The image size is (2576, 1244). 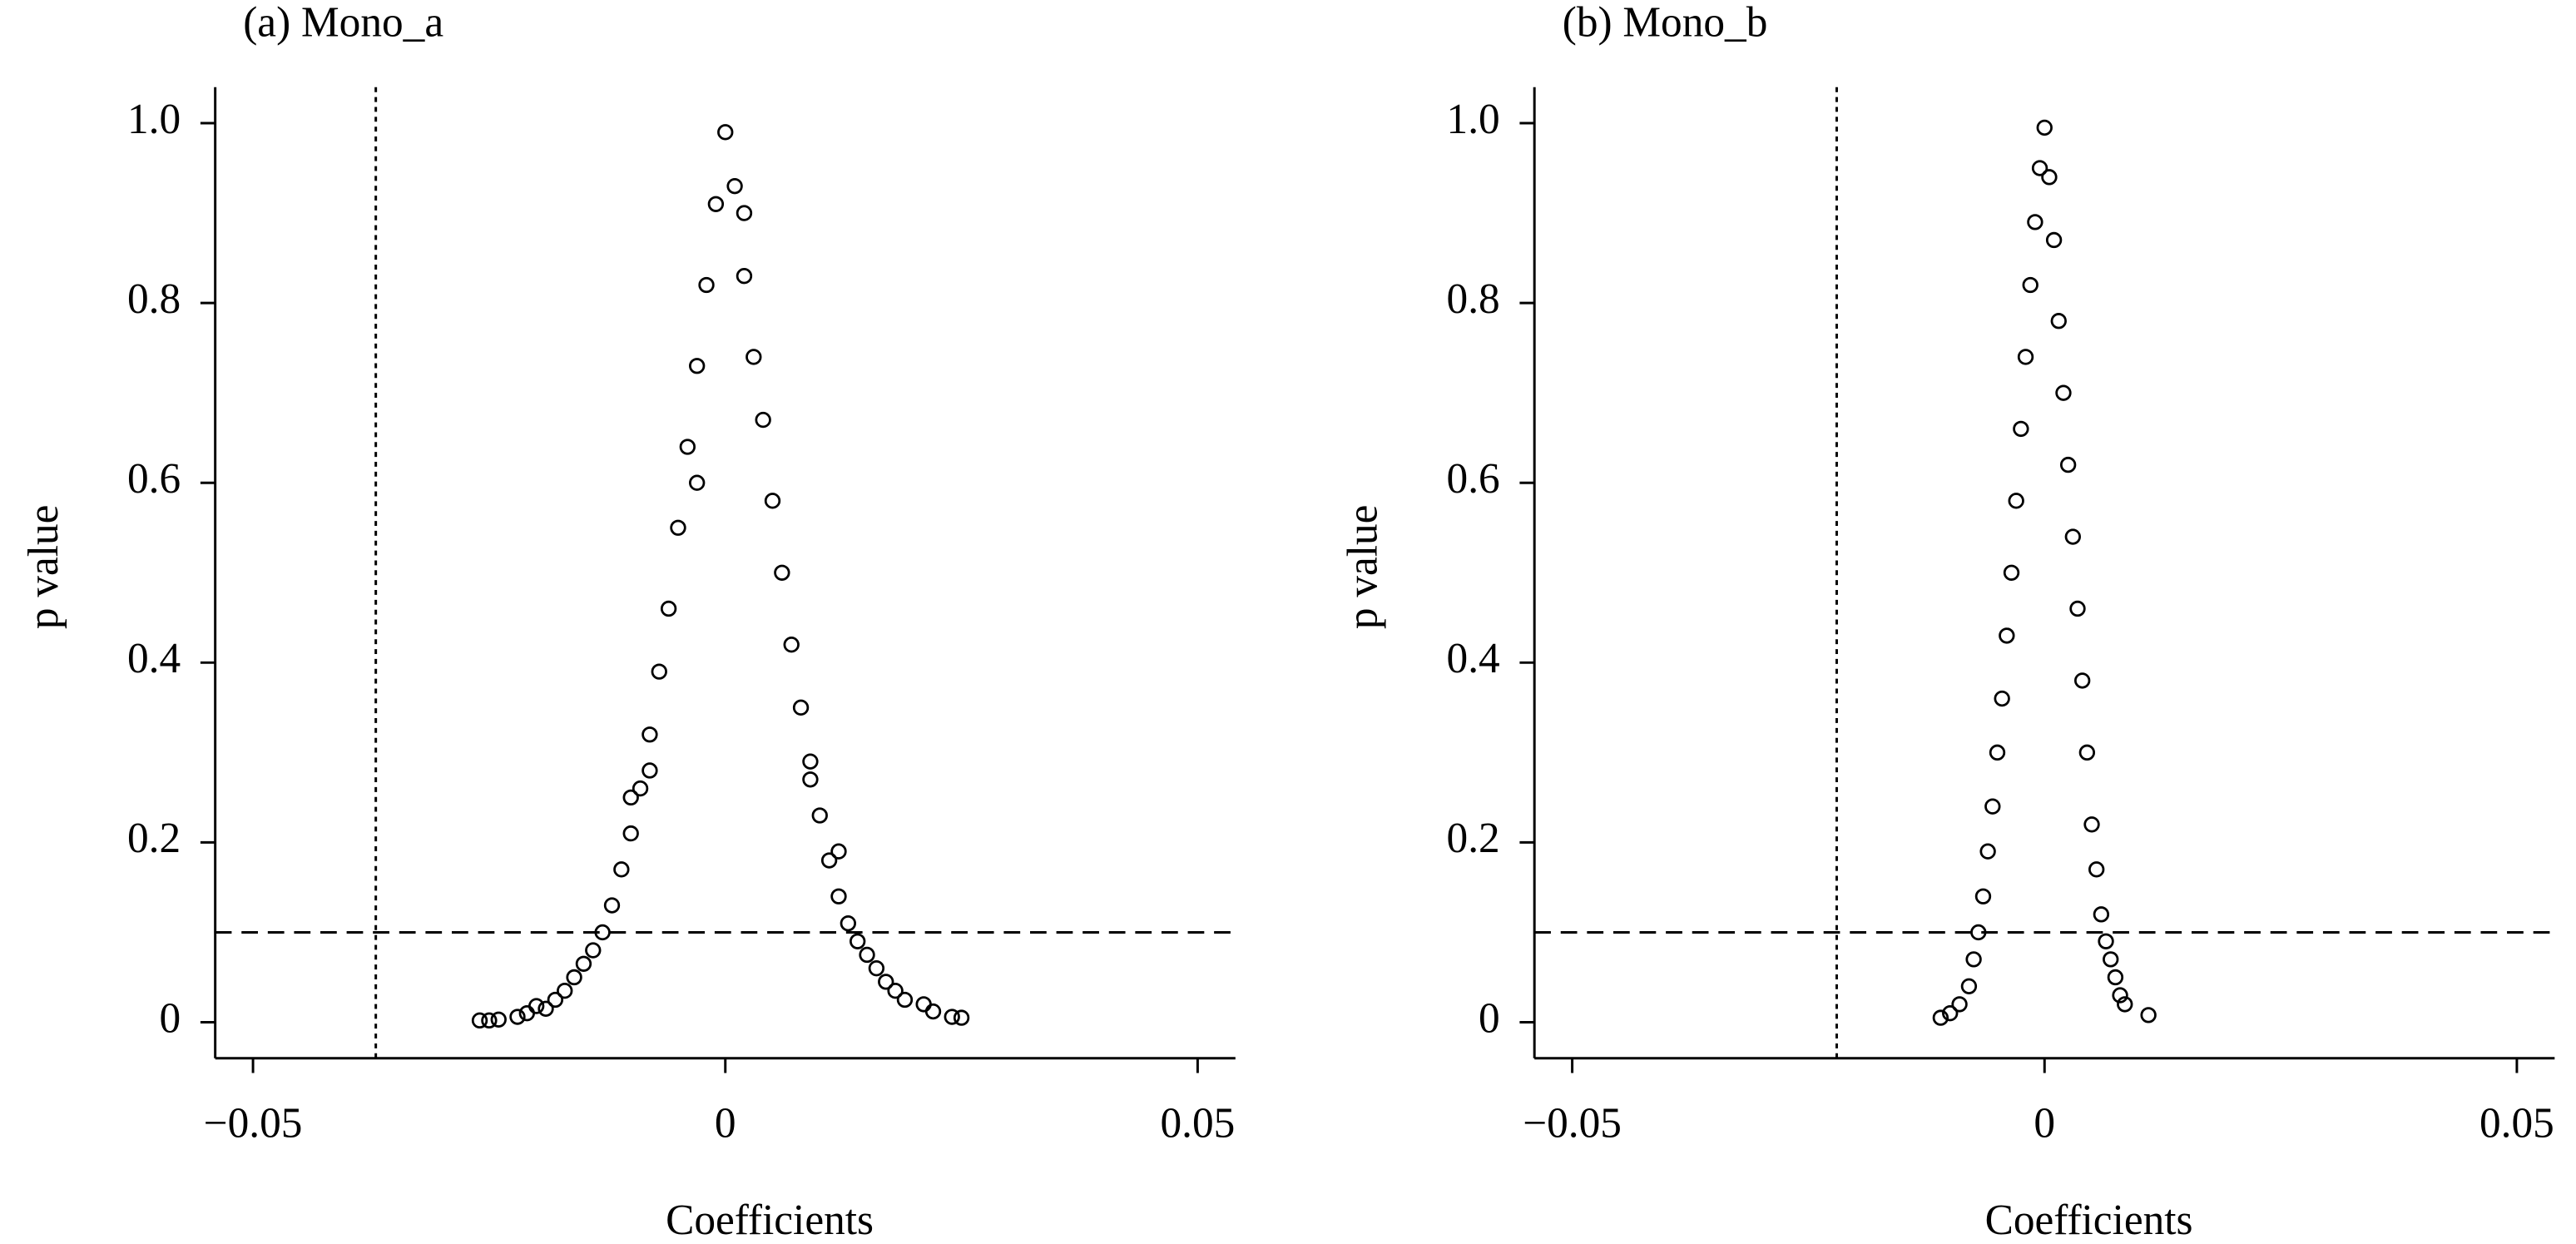 I want to click on y-tick-label: 0.2, so click(x=154, y=838).